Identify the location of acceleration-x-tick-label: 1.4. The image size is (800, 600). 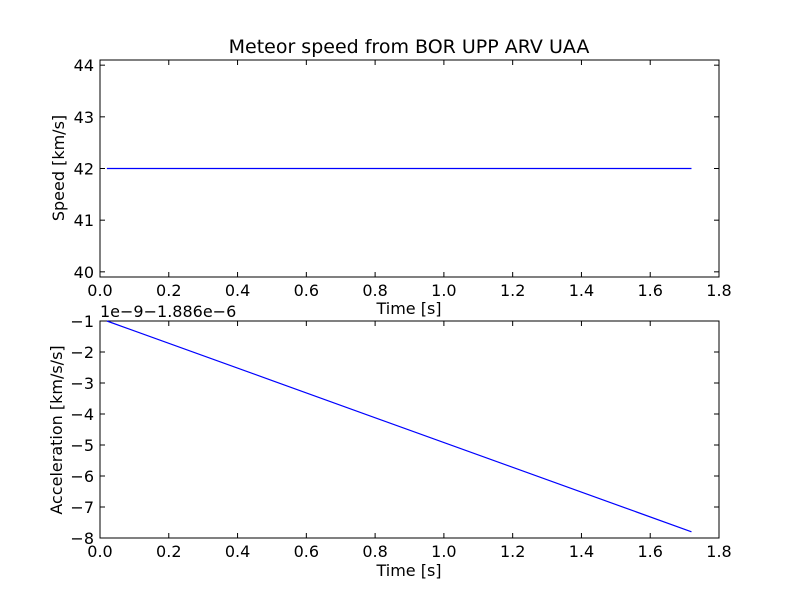
(581, 551).